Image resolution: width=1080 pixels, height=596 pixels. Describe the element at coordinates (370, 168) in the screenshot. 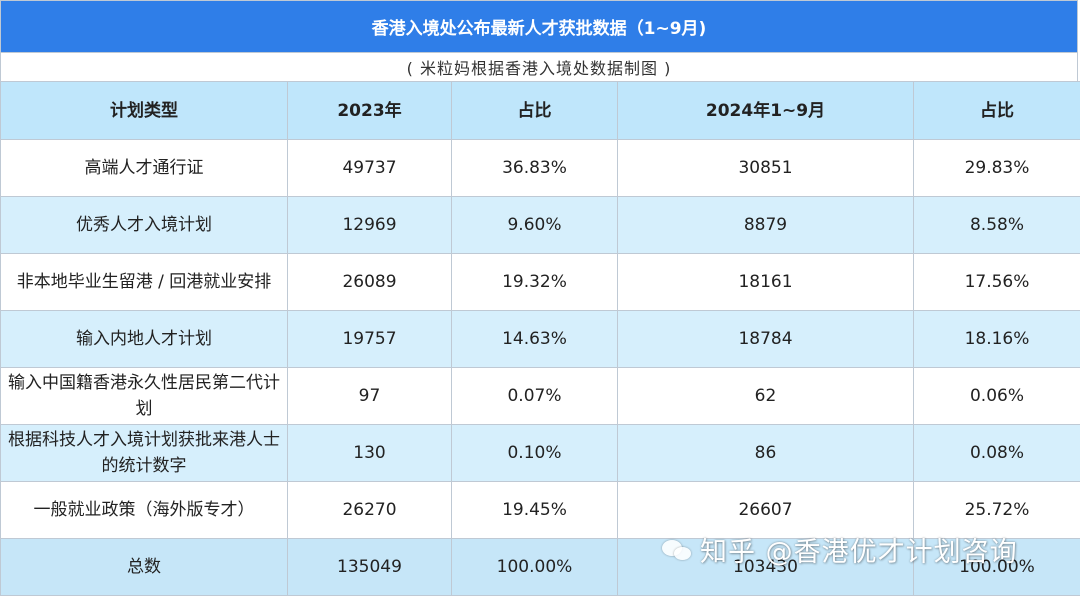

I see `cell-2023: 49737` at that location.